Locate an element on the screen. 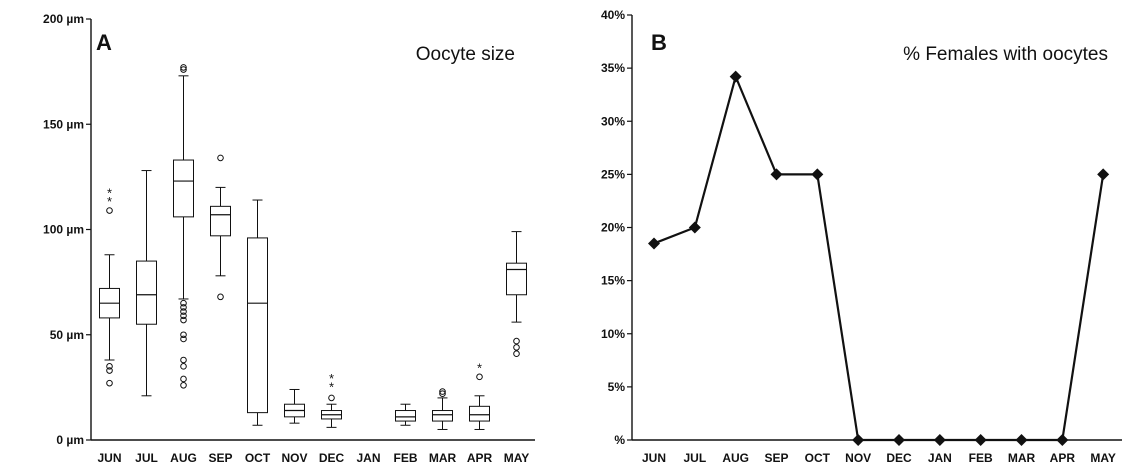 This screenshot has width=1131, height=468. y-tick-label: 25% is located at coordinates (613, 174).